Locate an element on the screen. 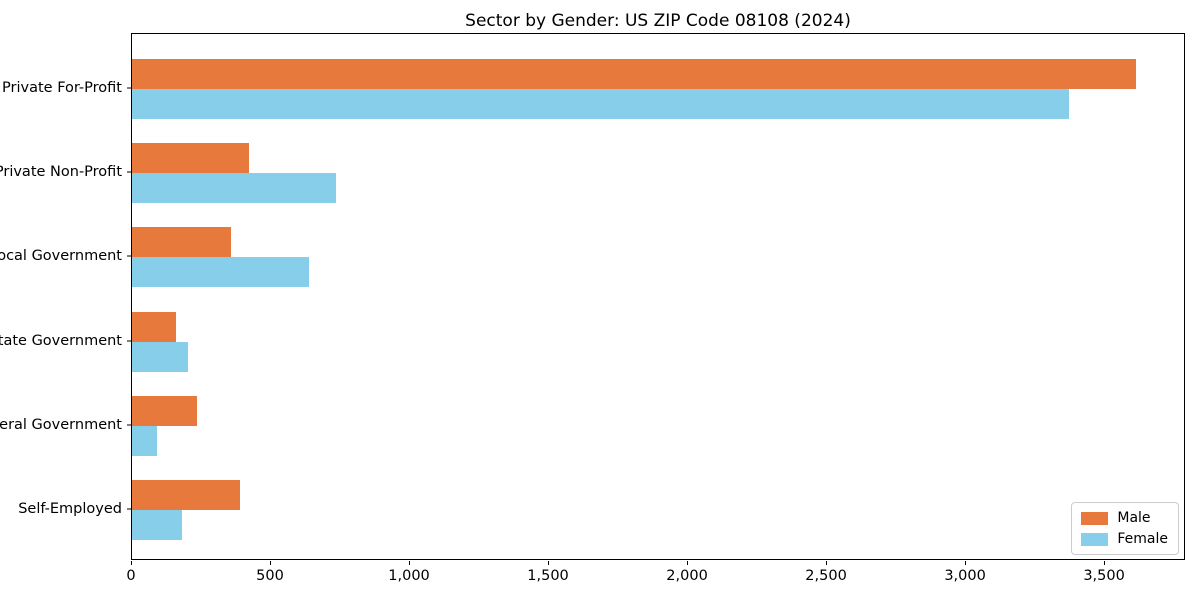  legend: Male Female is located at coordinates (1125, 528).